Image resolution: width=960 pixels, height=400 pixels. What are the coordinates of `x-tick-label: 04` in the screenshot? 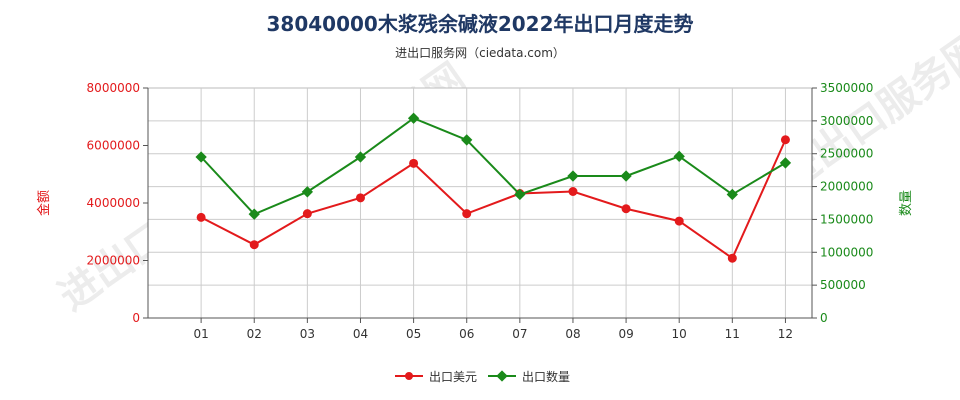 It's located at (360, 334).